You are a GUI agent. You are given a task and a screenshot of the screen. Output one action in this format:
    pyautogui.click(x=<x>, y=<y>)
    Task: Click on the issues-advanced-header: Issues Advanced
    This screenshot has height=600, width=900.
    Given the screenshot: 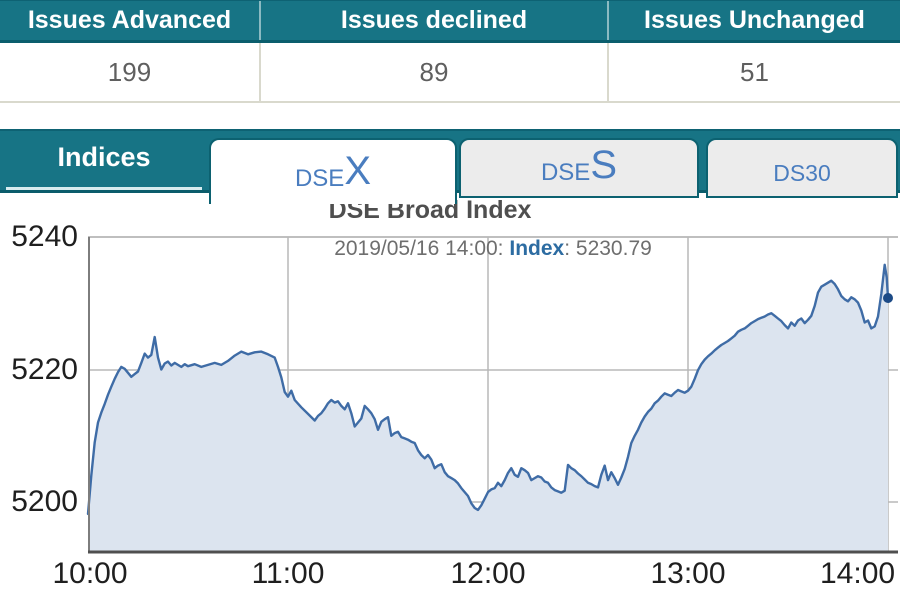 What is the action you would take?
    pyautogui.click(x=129, y=20)
    